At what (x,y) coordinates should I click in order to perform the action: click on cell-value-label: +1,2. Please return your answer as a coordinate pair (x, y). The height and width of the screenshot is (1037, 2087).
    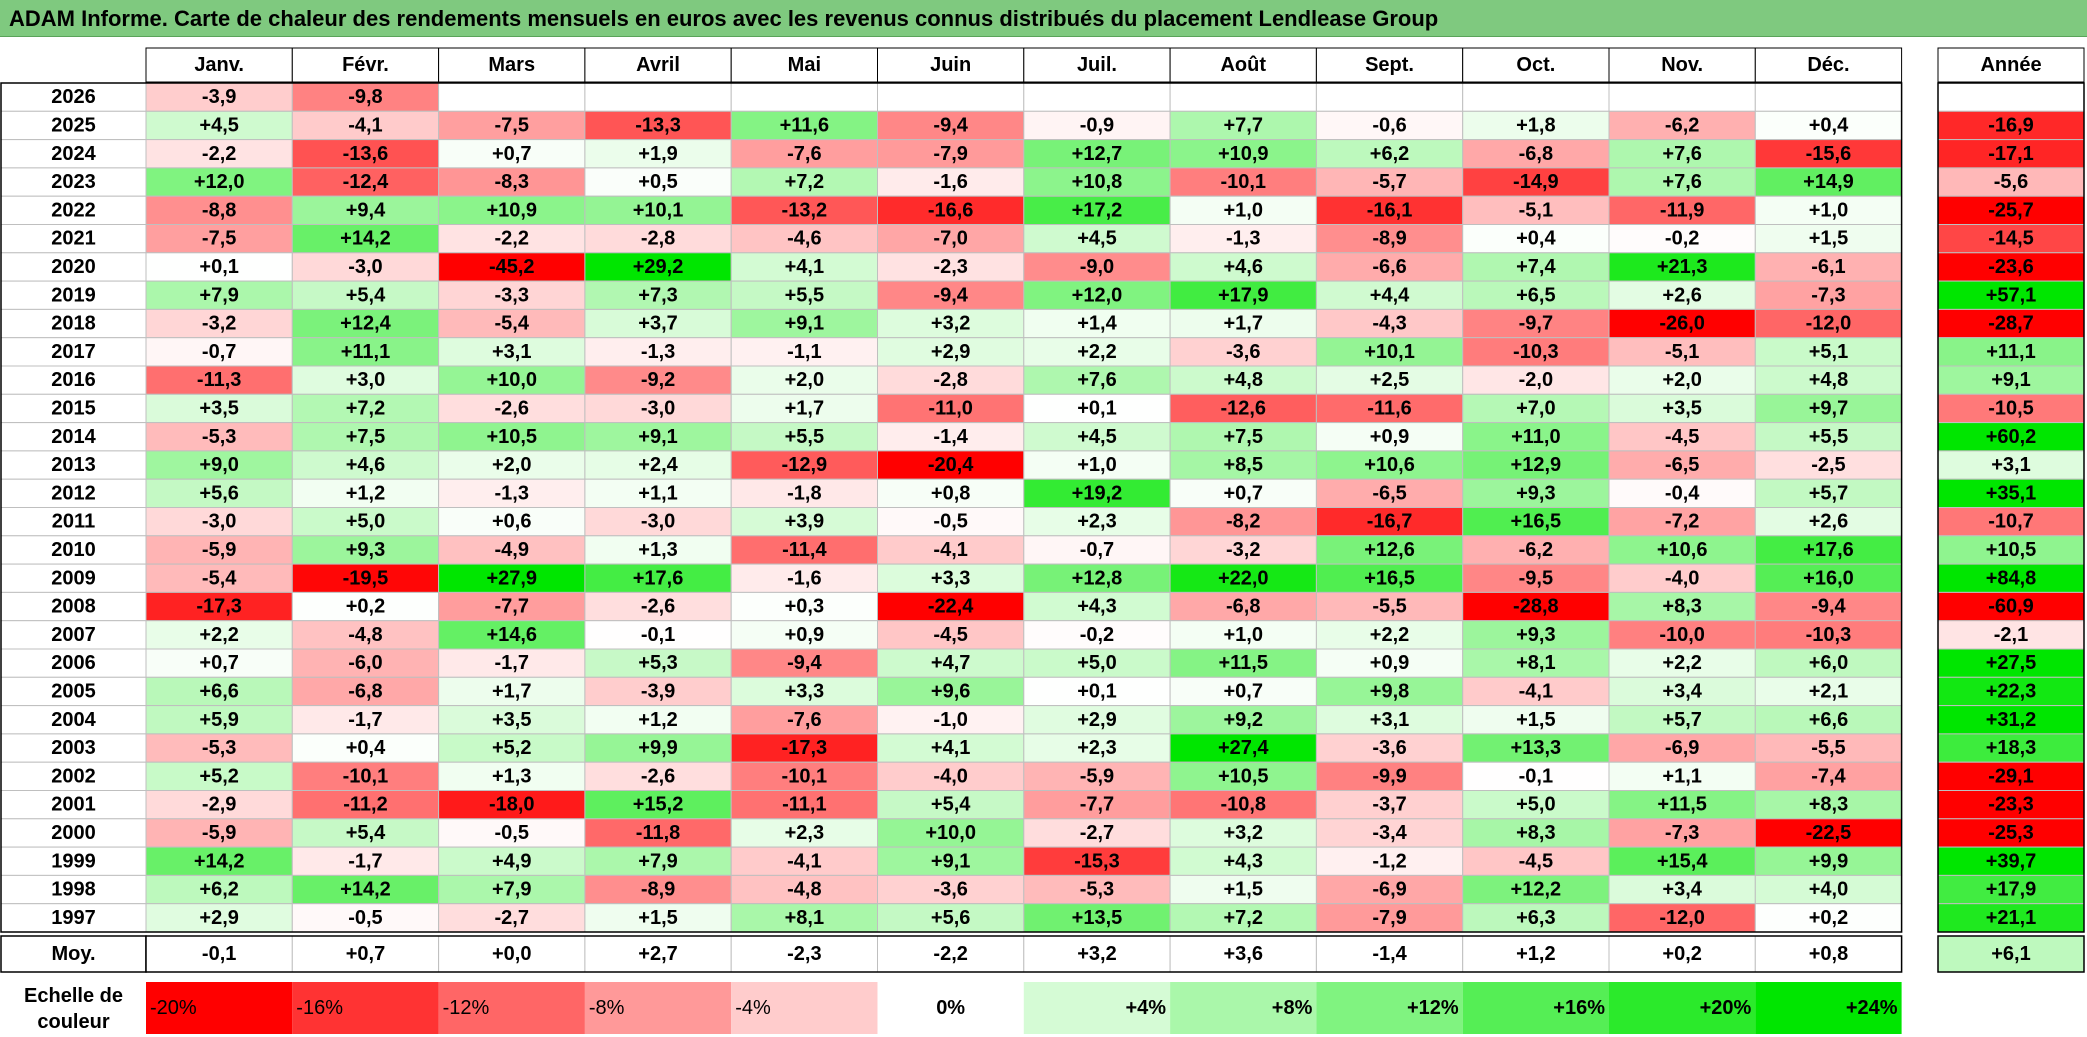
    Looking at the image, I should click on (657, 720).